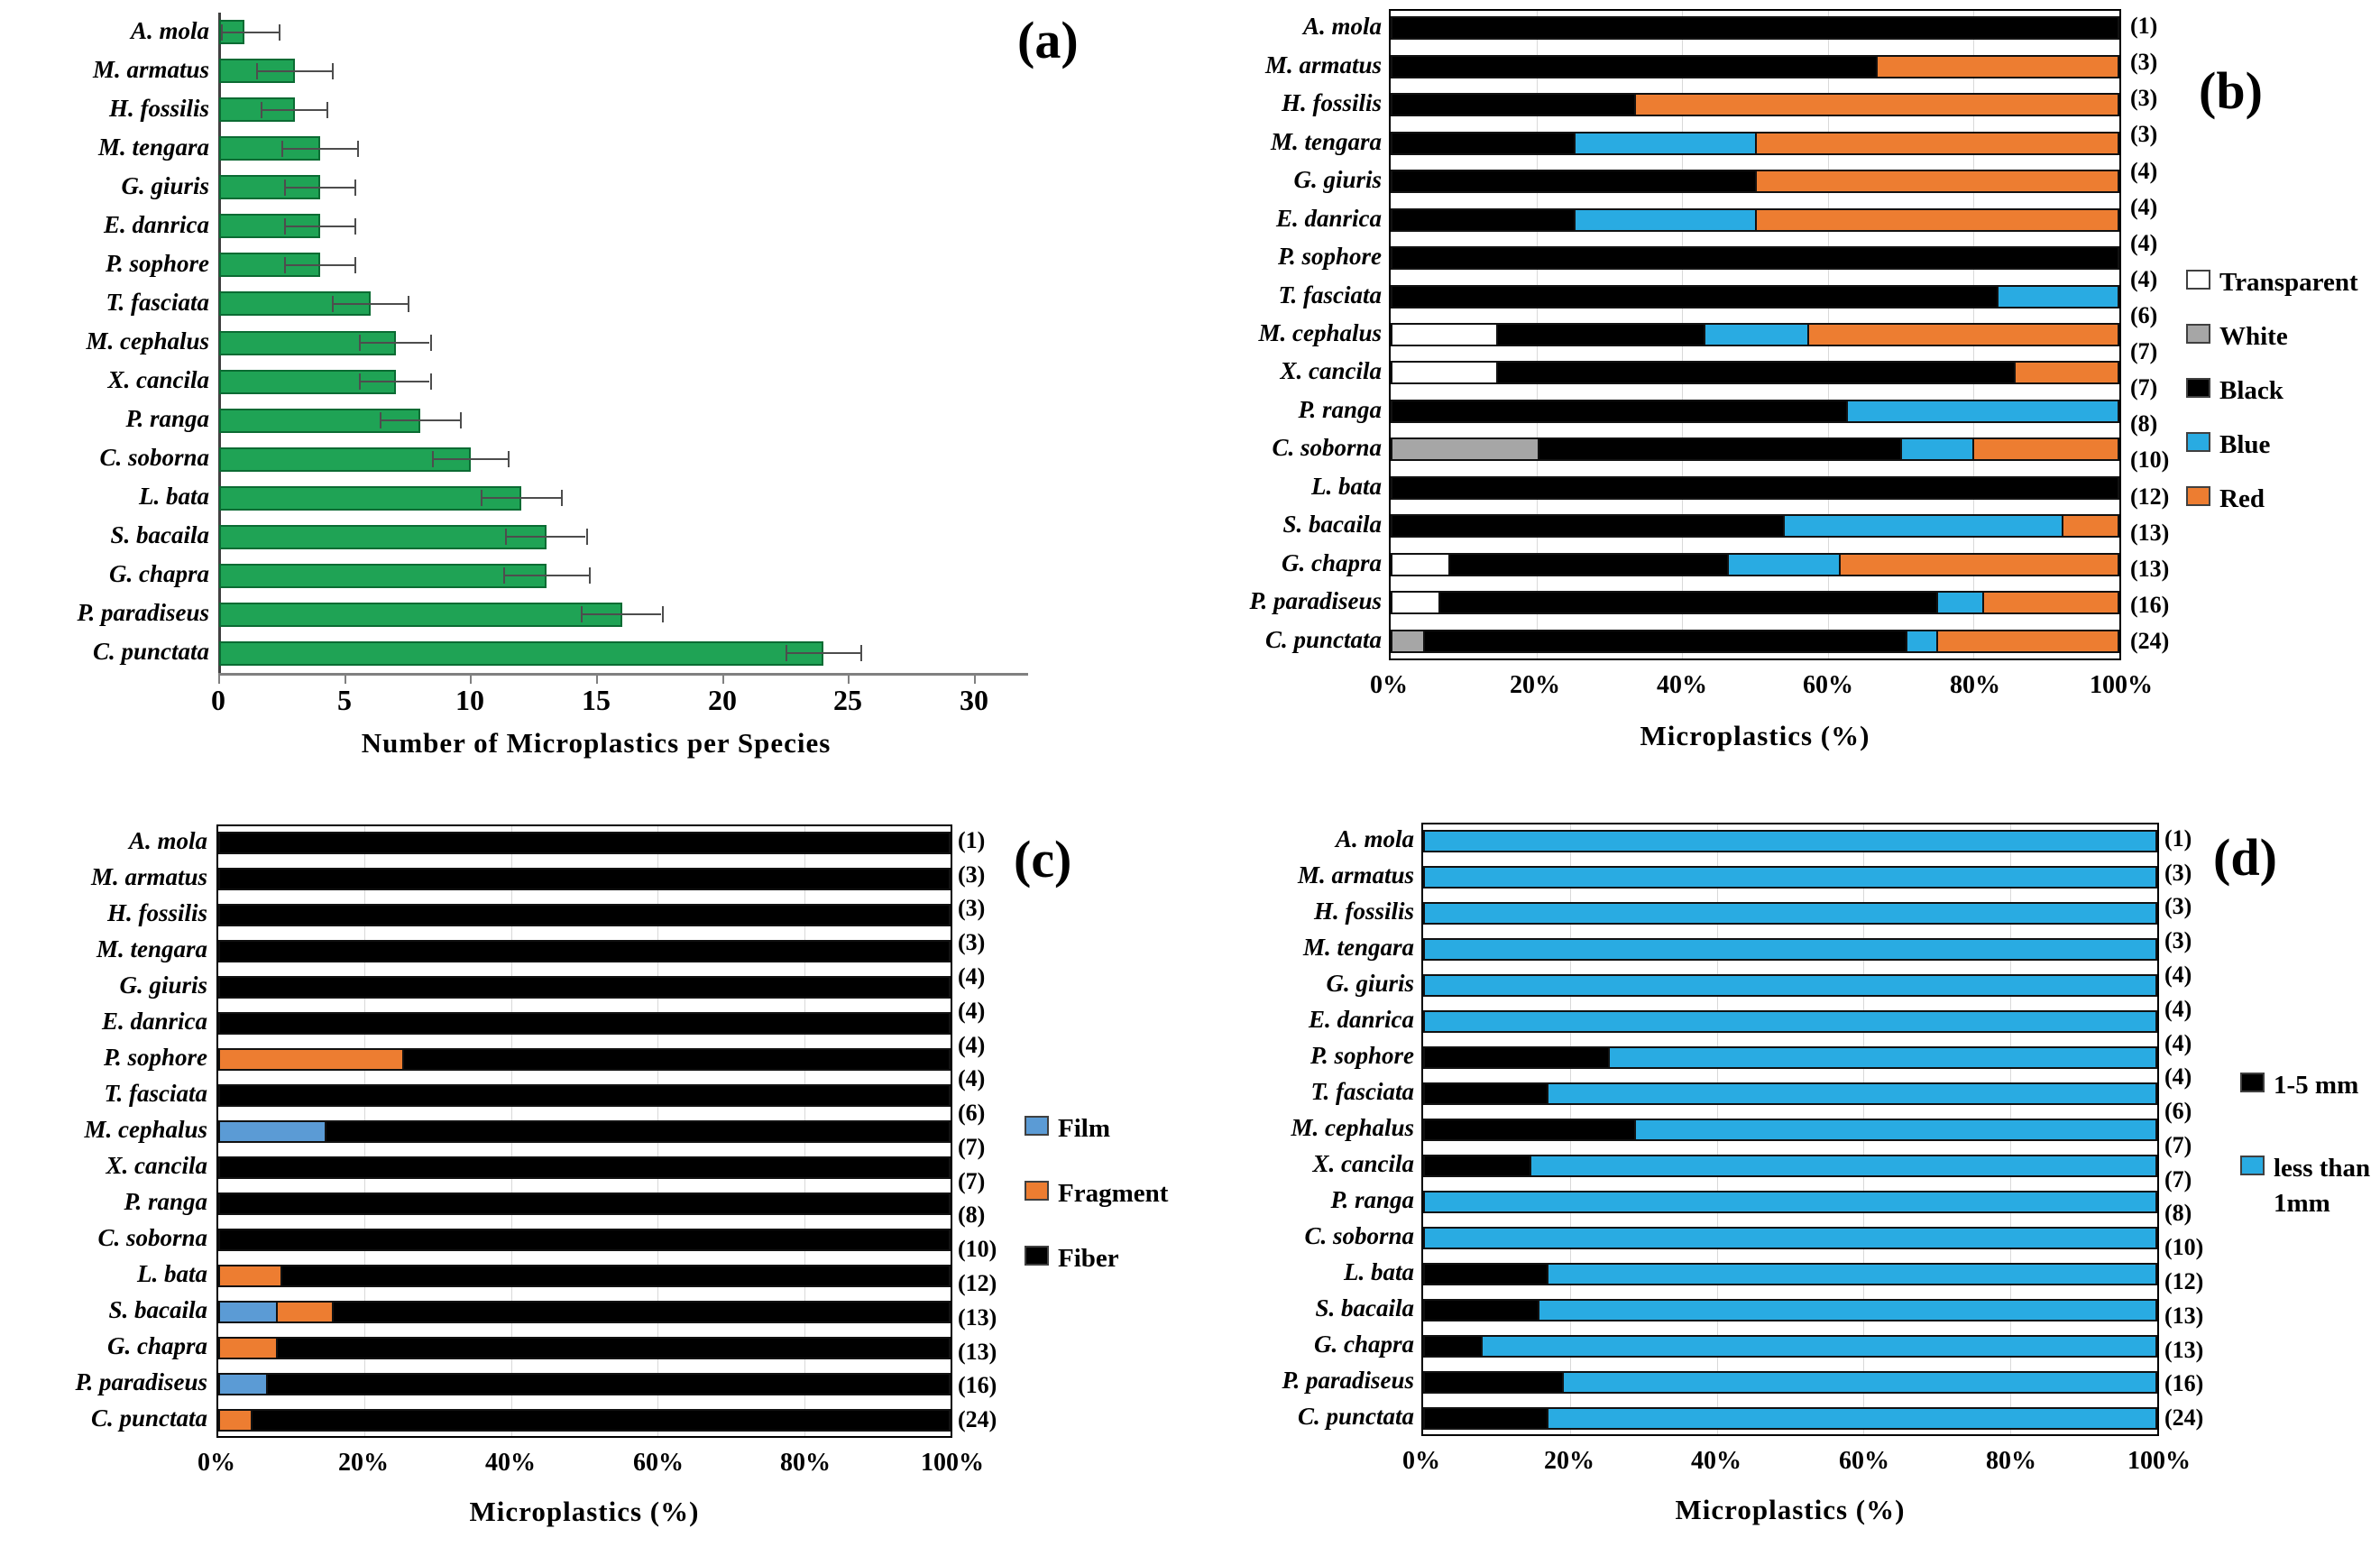  Describe the element at coordinates (1315, 600) in the screenshot. I see `species-label-p-paradiseus: P. paradiseus` at that location.